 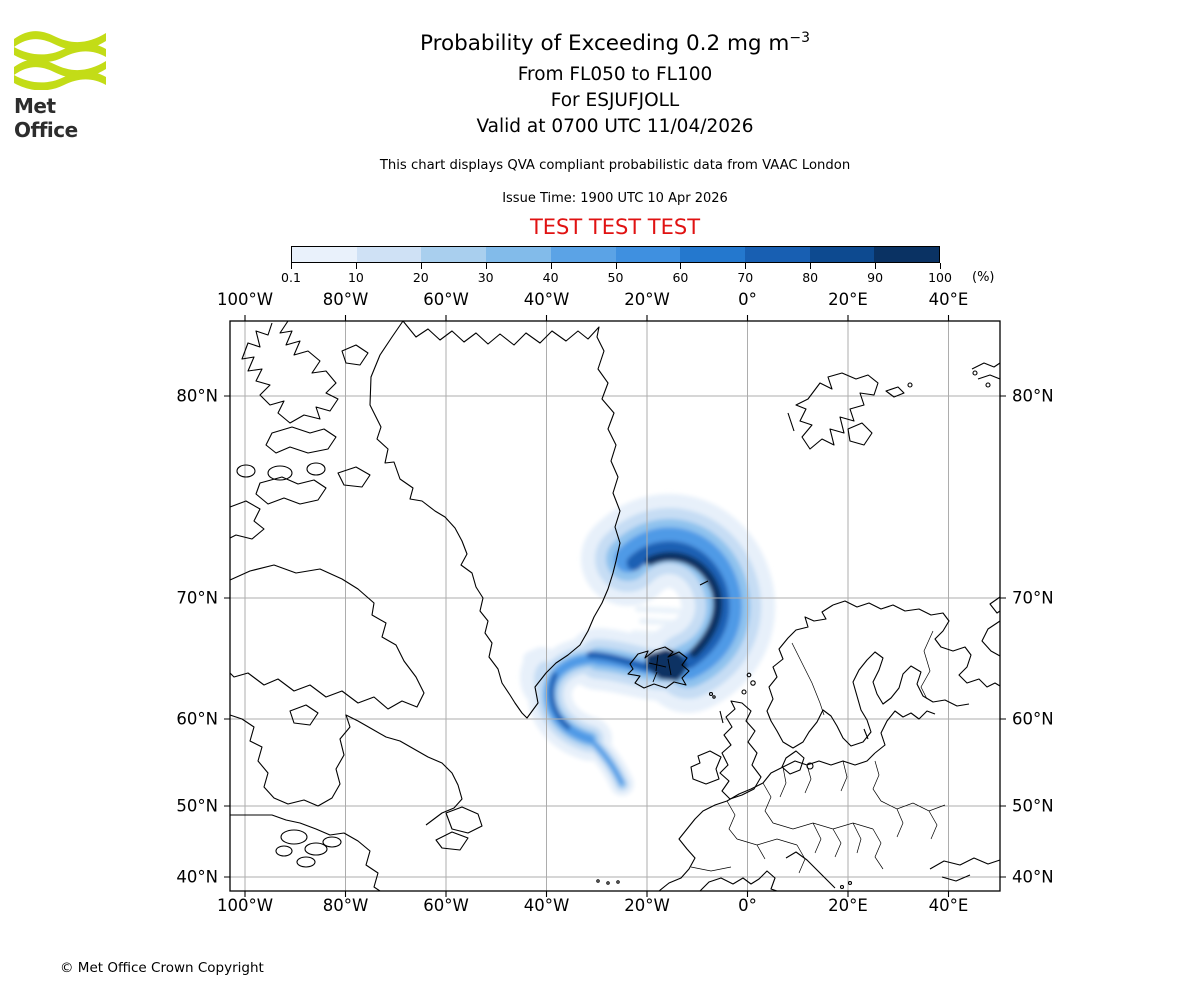 What do you see at coordinates (550, 277) in the screenshot?
I see `colorbar-tick-label: 40` at bounding box center [550, 277].